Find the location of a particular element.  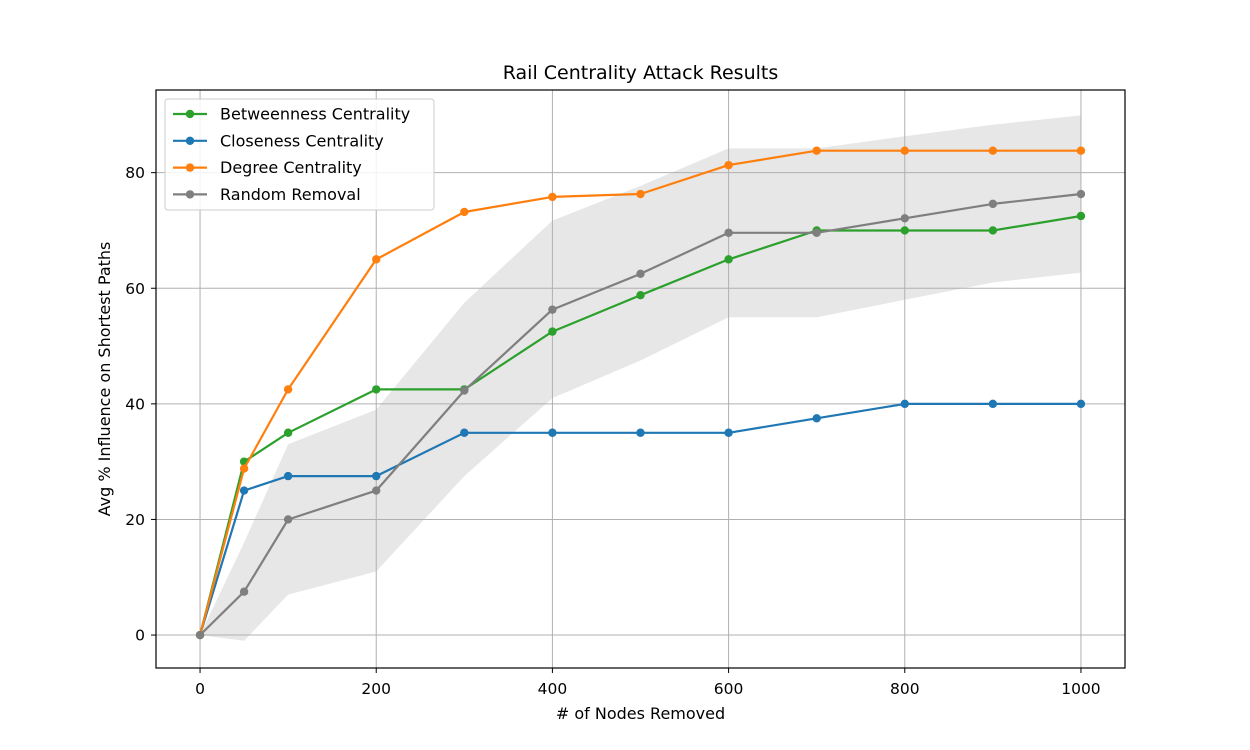

legend-box is located at coordinates (299, 154).